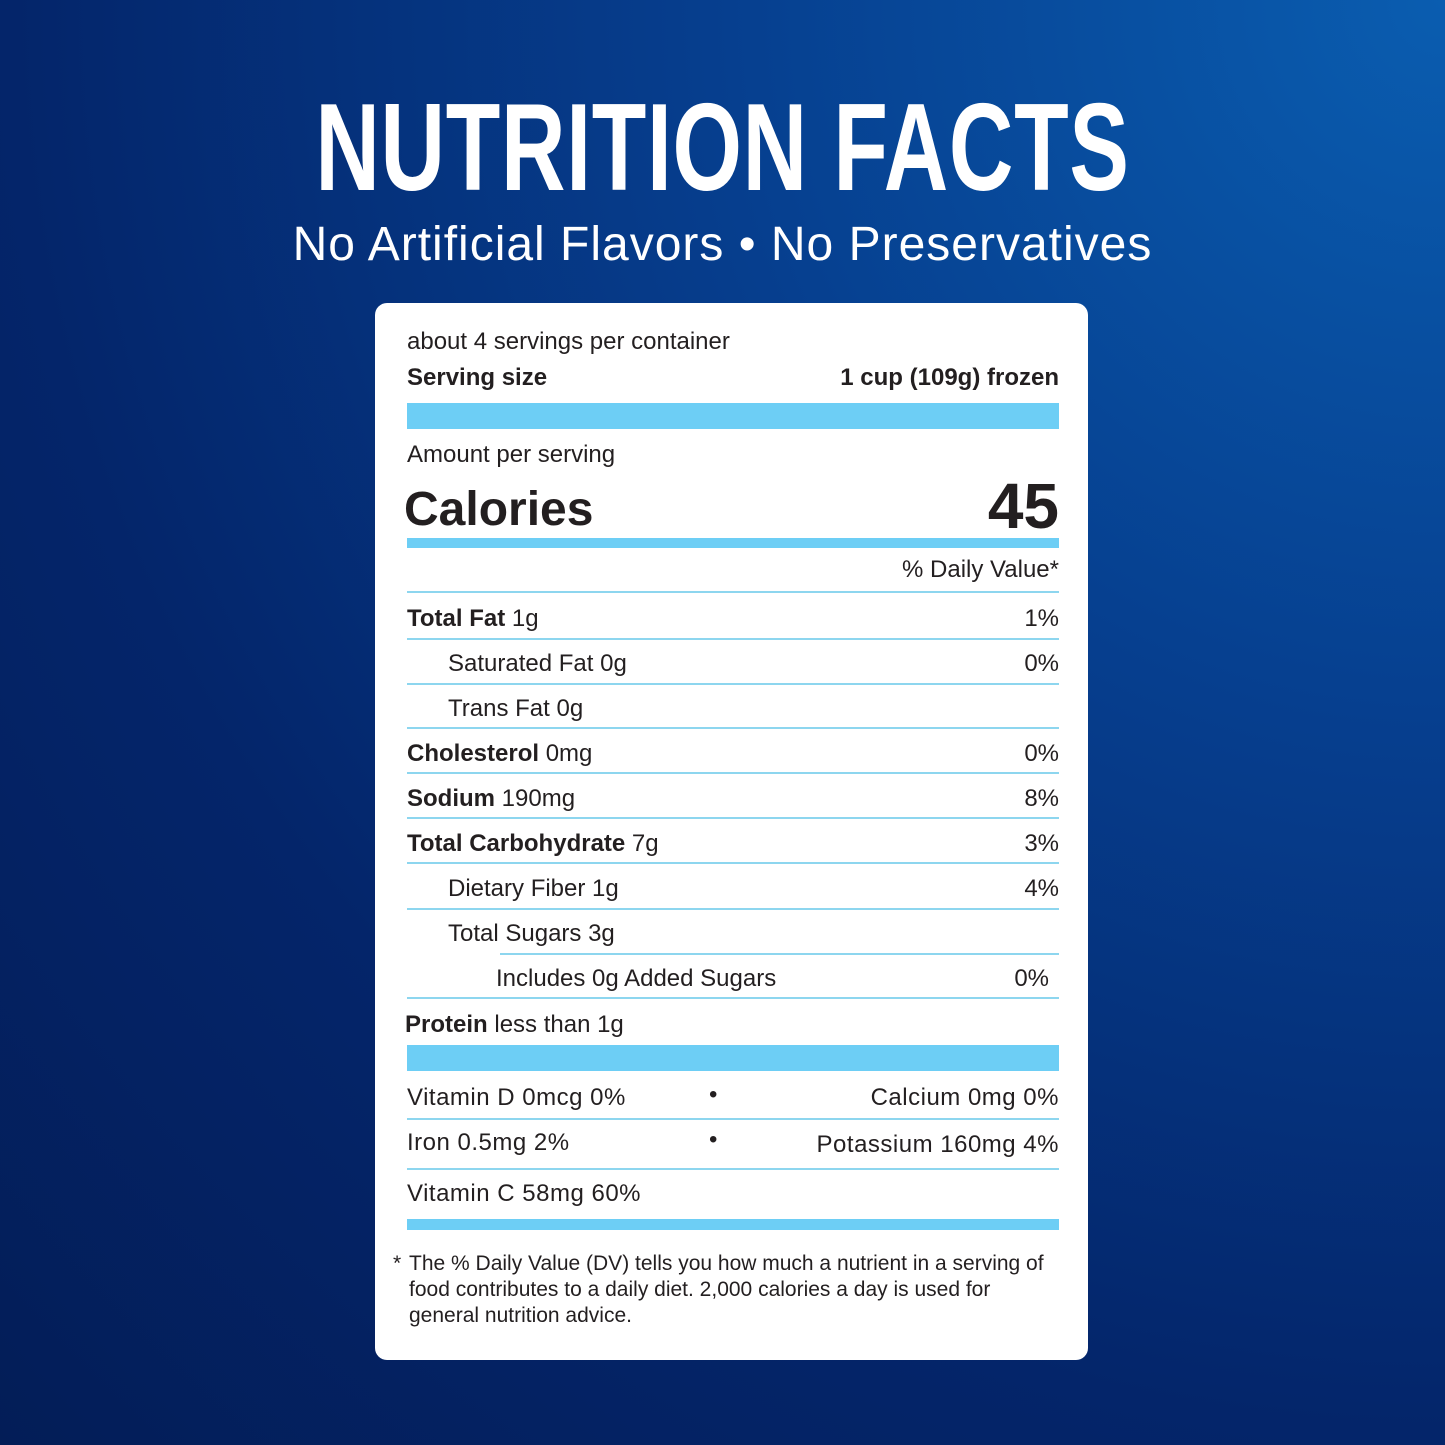  I want to click on nutrient-name: Protein, so click(446, 1024).